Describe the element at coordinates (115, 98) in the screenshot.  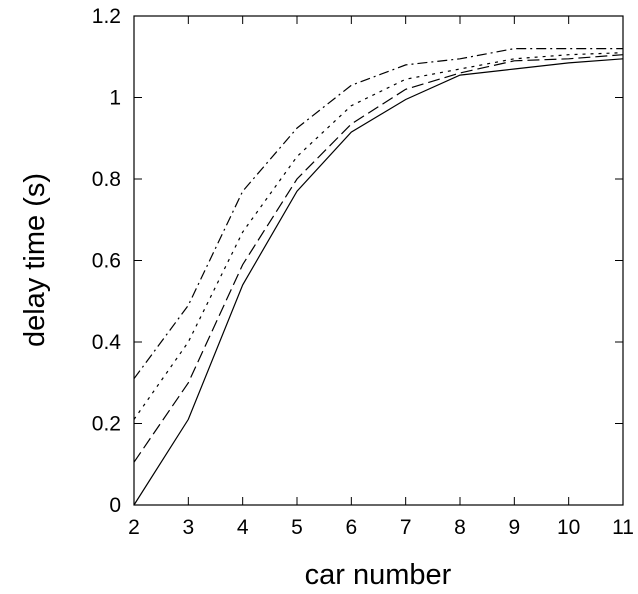
I see `y-tick-label: 1` at that location.